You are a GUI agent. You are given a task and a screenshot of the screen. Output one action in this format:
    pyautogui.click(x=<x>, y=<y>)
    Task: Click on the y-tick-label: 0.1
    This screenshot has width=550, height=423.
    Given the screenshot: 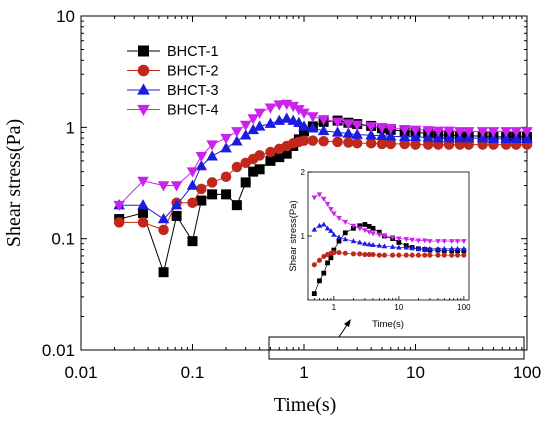 What is the action you would take?
    pyautogui.click(x=63, y=239)
    